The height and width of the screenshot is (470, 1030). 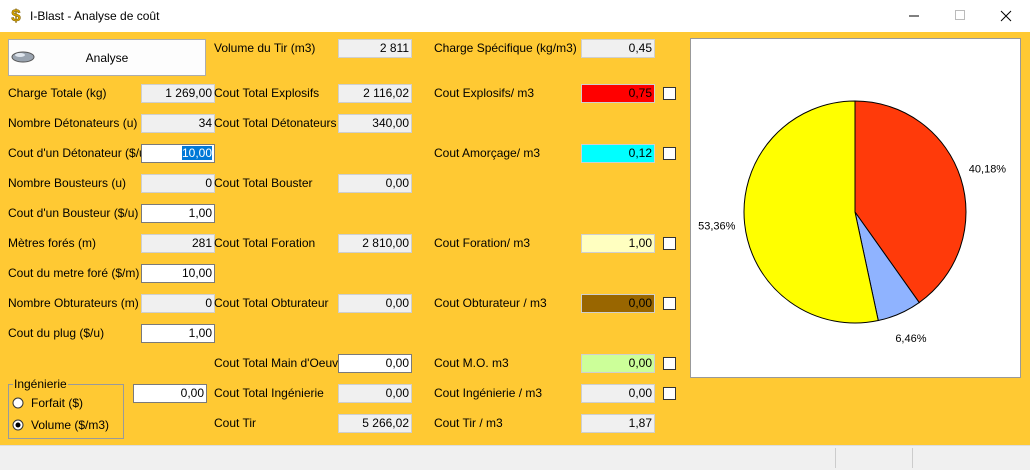 I want to click on field-label: Nombre Détonateurs (u), so click(x=73, y=123).